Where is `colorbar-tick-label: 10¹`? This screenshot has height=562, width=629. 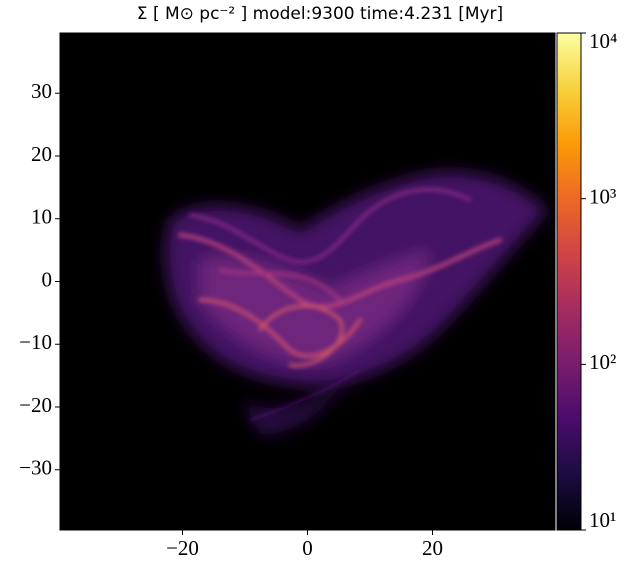 colorbar-tick-label: 10¹ is located at coordinates (602, 520).